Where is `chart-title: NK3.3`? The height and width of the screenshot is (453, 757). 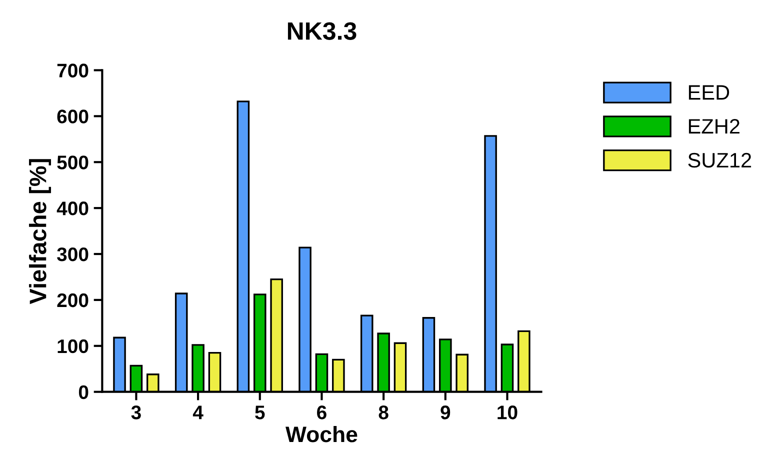 chart-title: NK3.3 is located at coordinates (322, 31).